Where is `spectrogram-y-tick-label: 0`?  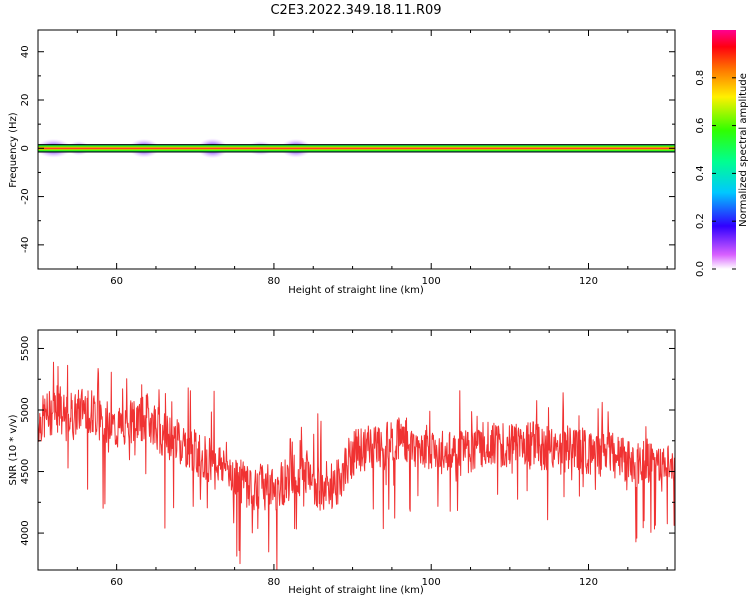
spectrogram-y-tick-label: 0 is located at coordinates (25, 148).